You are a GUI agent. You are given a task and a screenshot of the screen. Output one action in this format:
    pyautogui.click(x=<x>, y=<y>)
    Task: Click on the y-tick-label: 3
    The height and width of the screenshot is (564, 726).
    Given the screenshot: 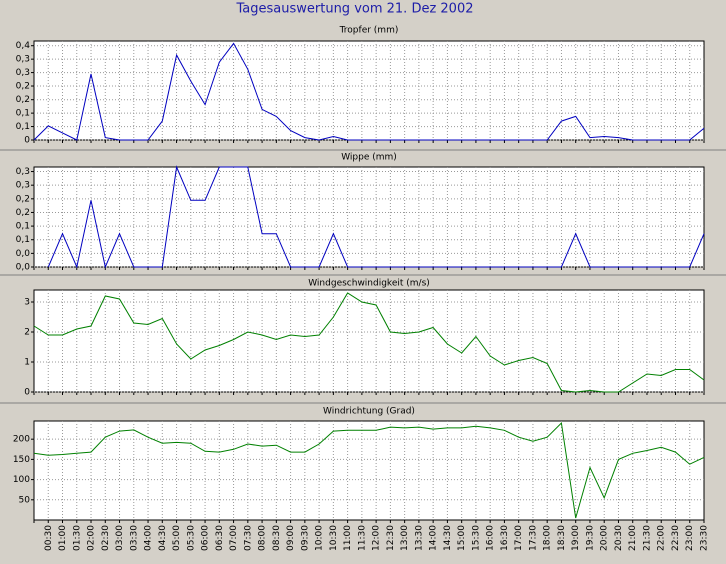 What is the action you would take?
    pyautogui.click(x=27, y=303)
    